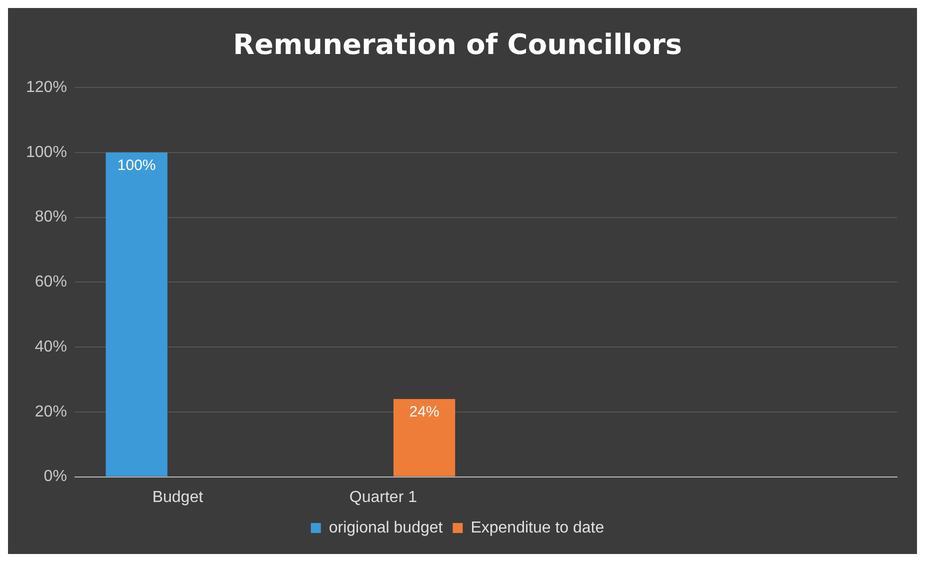 The image size is (925, 562). I want to click on data-label: 24%, so click(424, 412).